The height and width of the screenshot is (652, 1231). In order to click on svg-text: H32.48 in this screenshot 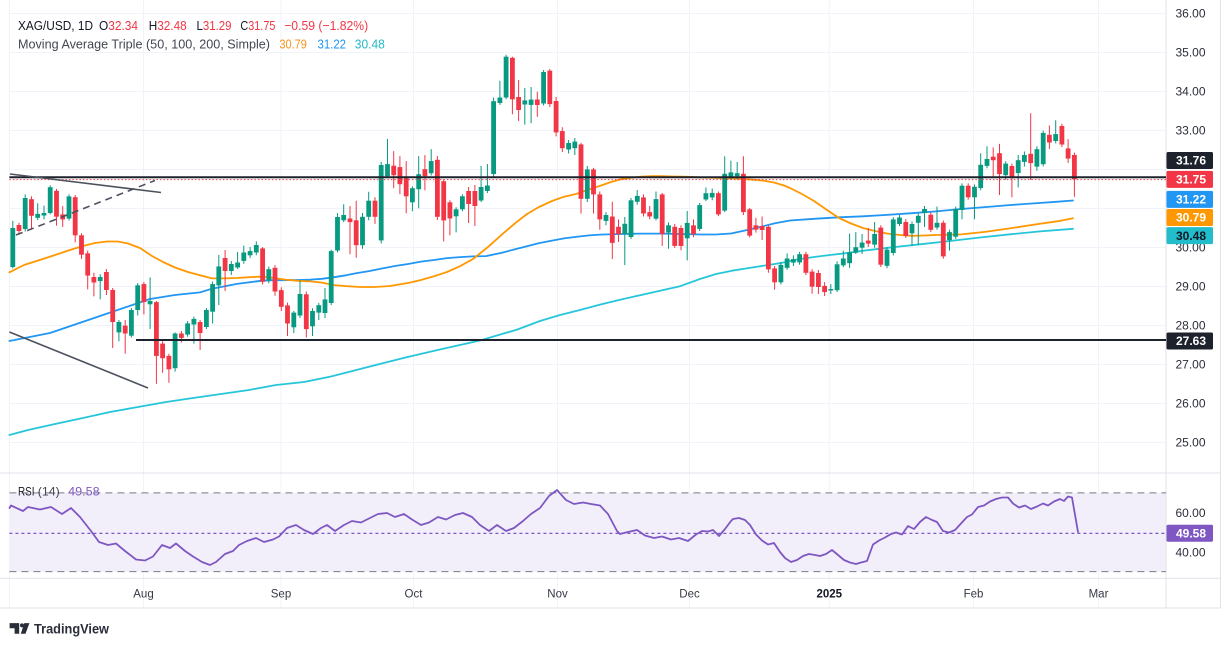, I will do `click(168, 25)`.